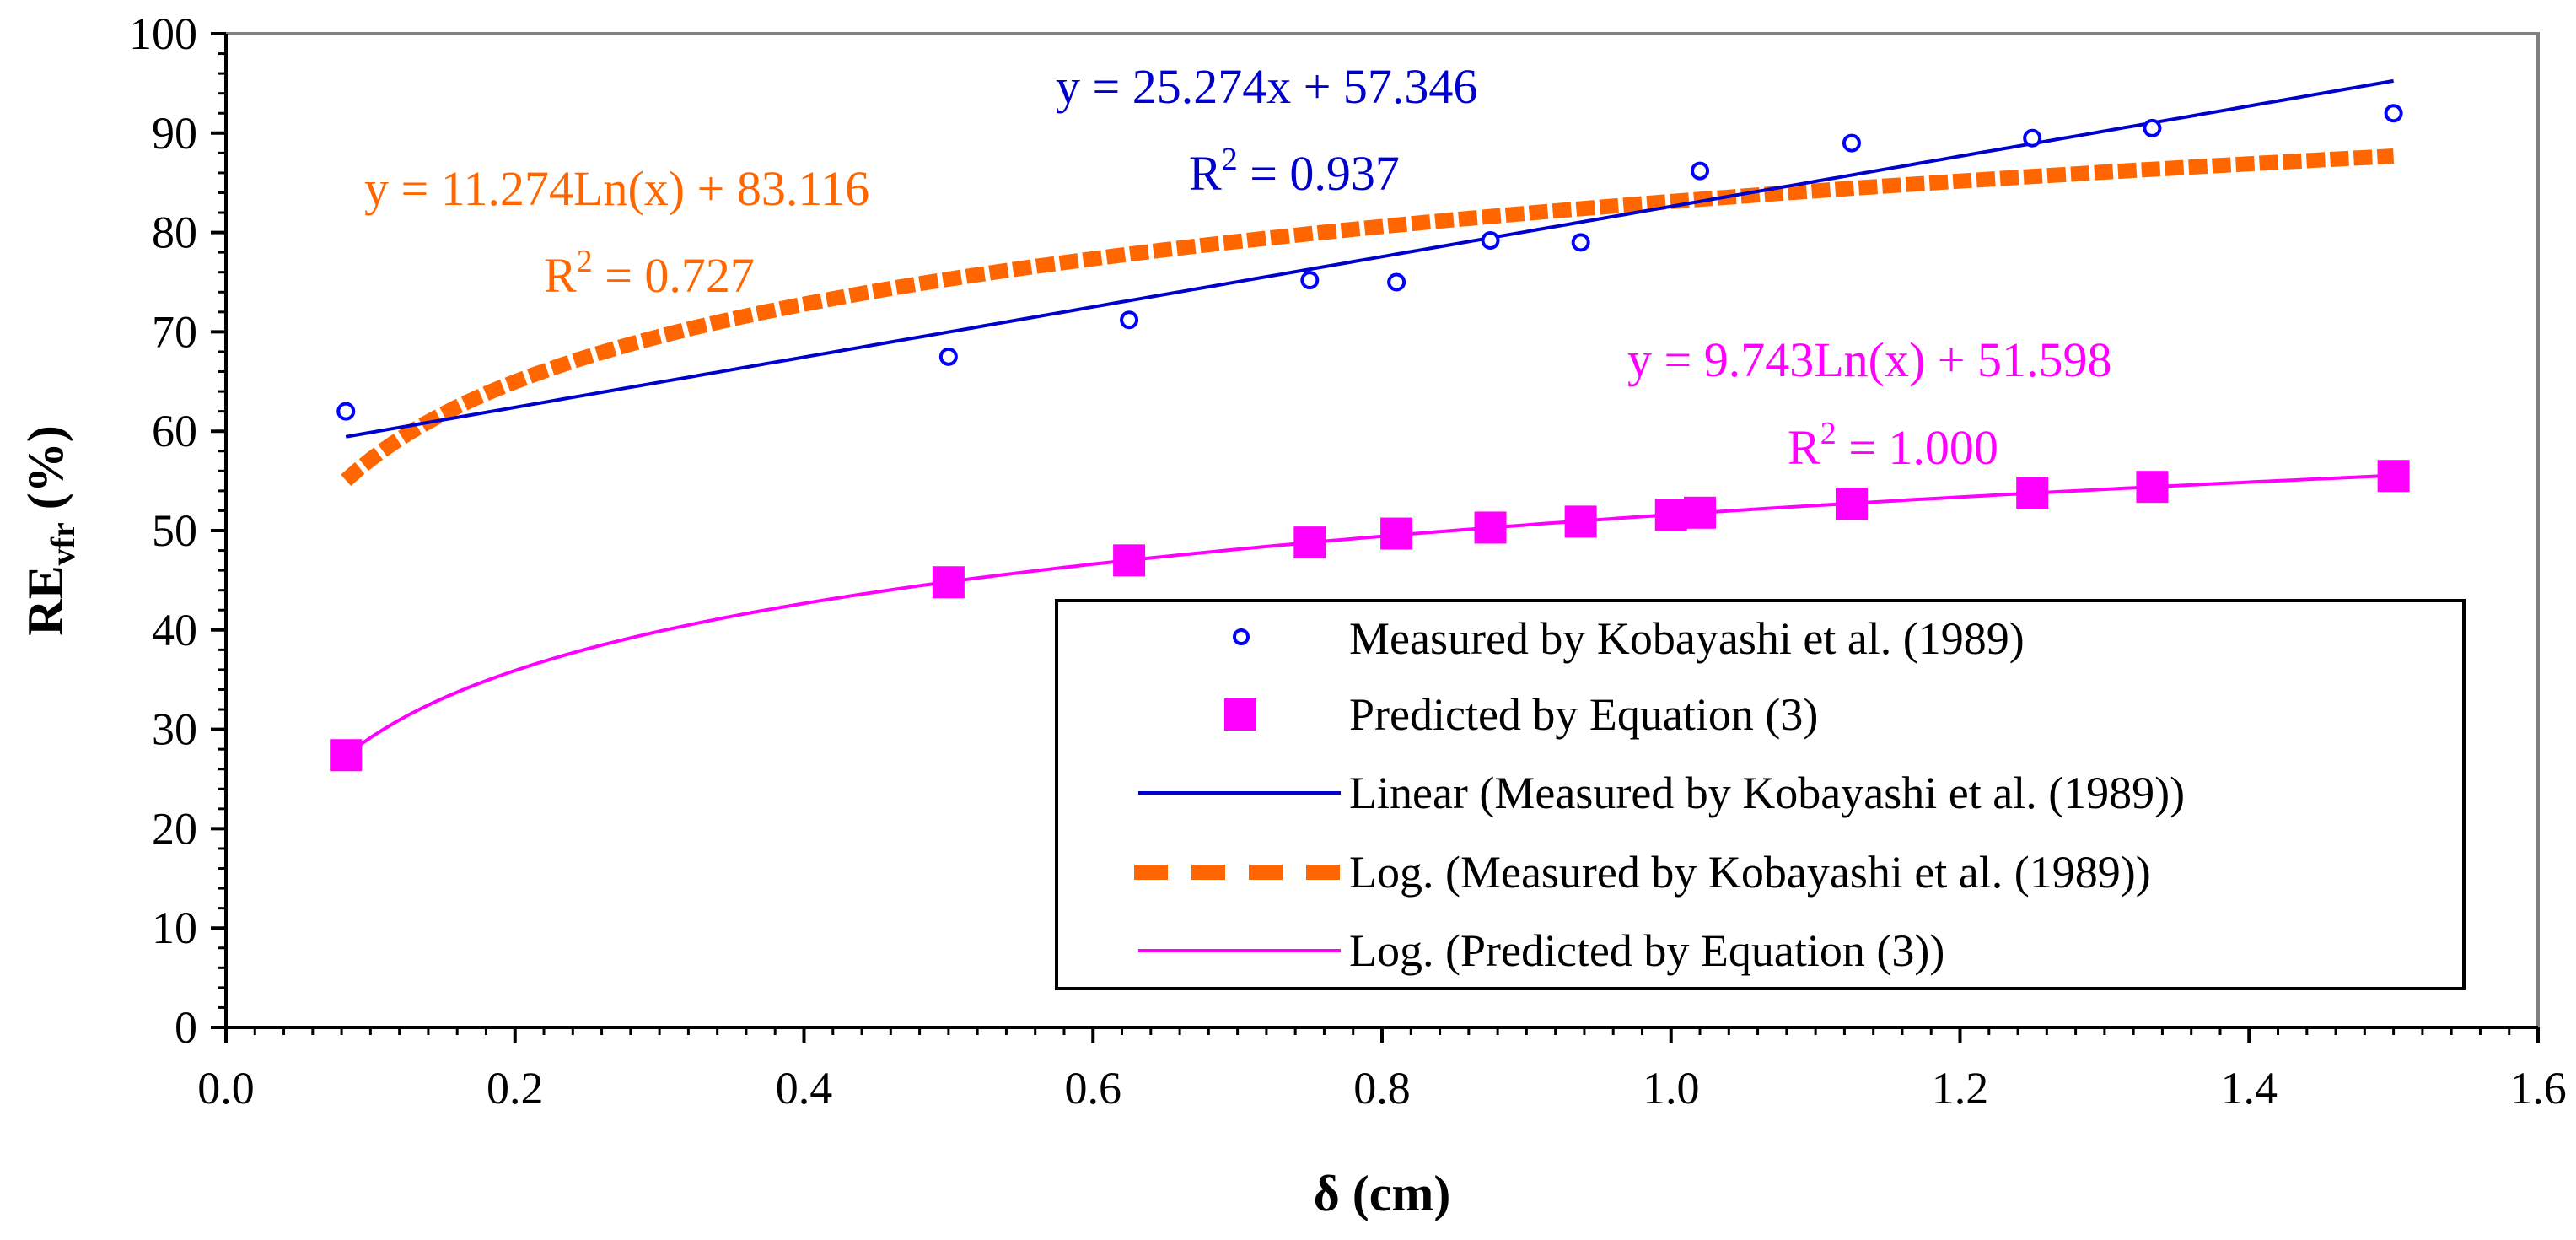  I want to click on y-tick-label: 50, so click(174, 530).